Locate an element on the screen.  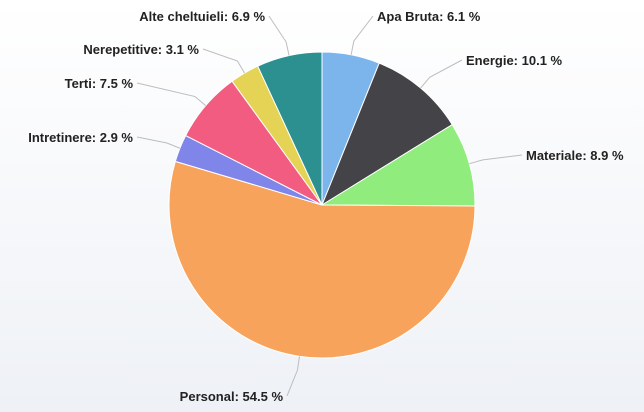
data-label-materiale: Materiale: 8.9 % is located at coordinates (575, 155).